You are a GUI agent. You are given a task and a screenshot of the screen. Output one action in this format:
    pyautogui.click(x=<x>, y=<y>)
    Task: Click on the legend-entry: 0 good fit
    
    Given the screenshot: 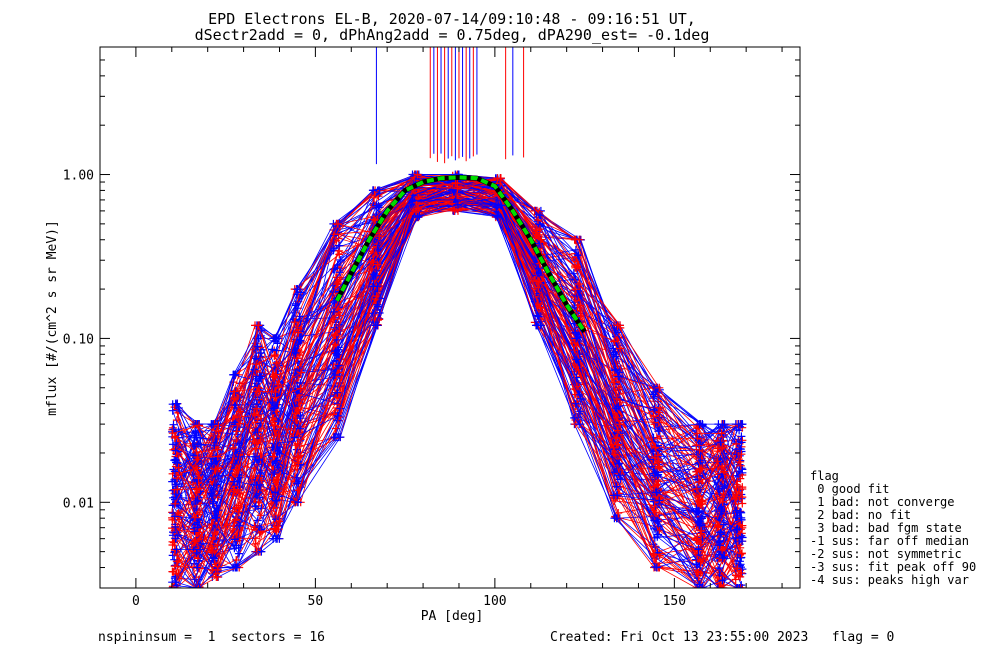 What is the action you would take?
    pyautogui.click(x=849, y=489)
    